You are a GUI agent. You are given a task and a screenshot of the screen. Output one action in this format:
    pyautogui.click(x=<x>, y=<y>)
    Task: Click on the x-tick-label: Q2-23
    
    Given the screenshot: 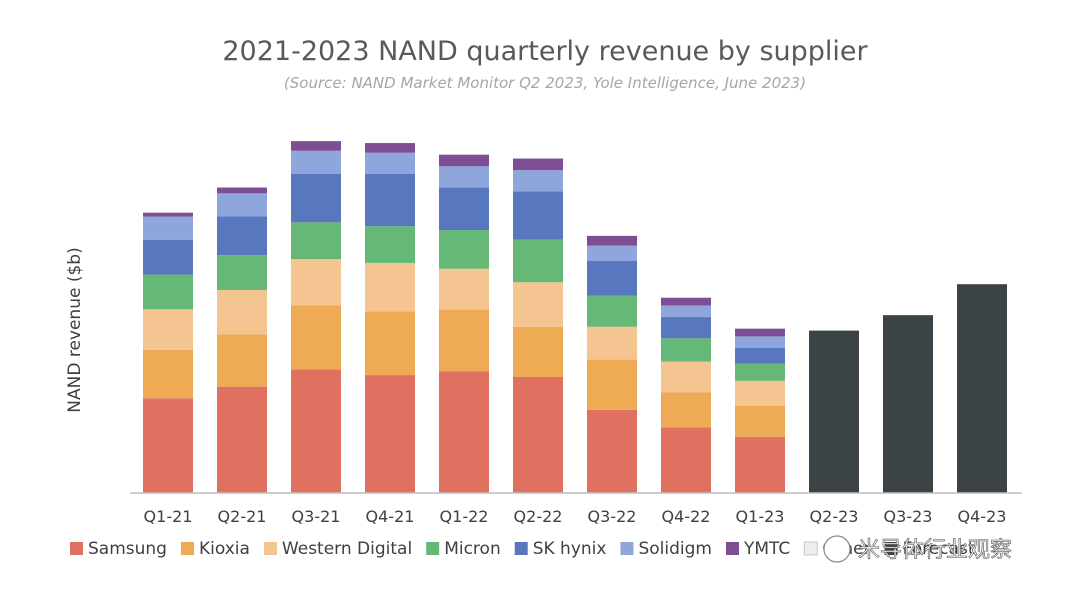 What is the action you would take?
    pyautogui.click(x=834, y=516)
    